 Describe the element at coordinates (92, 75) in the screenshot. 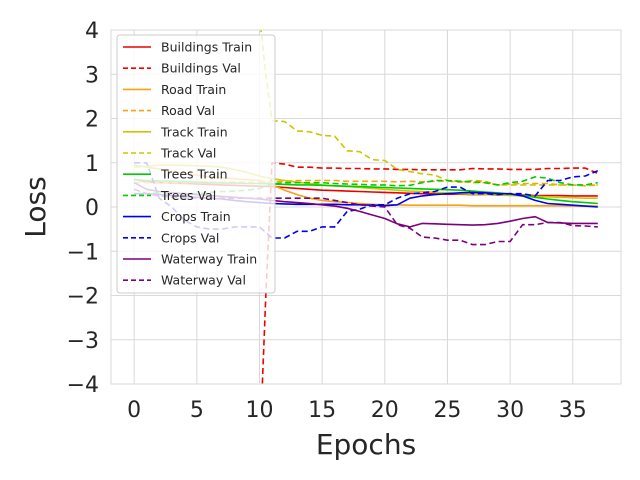

I see `y-tick-label: 3` at that location.